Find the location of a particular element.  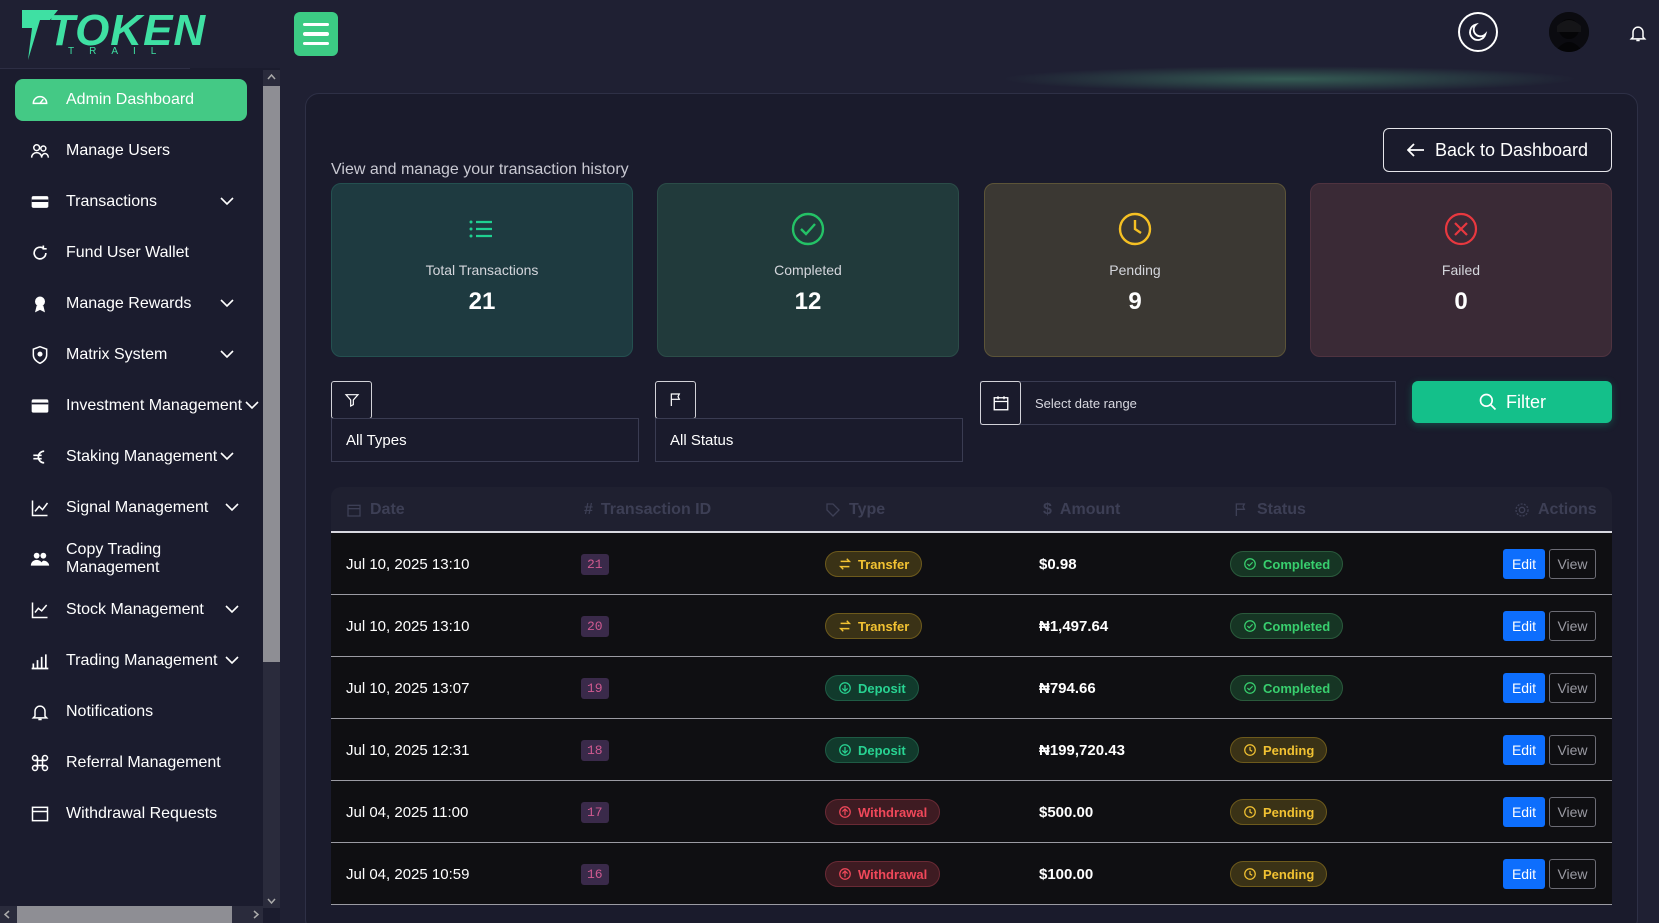

shield-icon is located at coordinates (40, 355).